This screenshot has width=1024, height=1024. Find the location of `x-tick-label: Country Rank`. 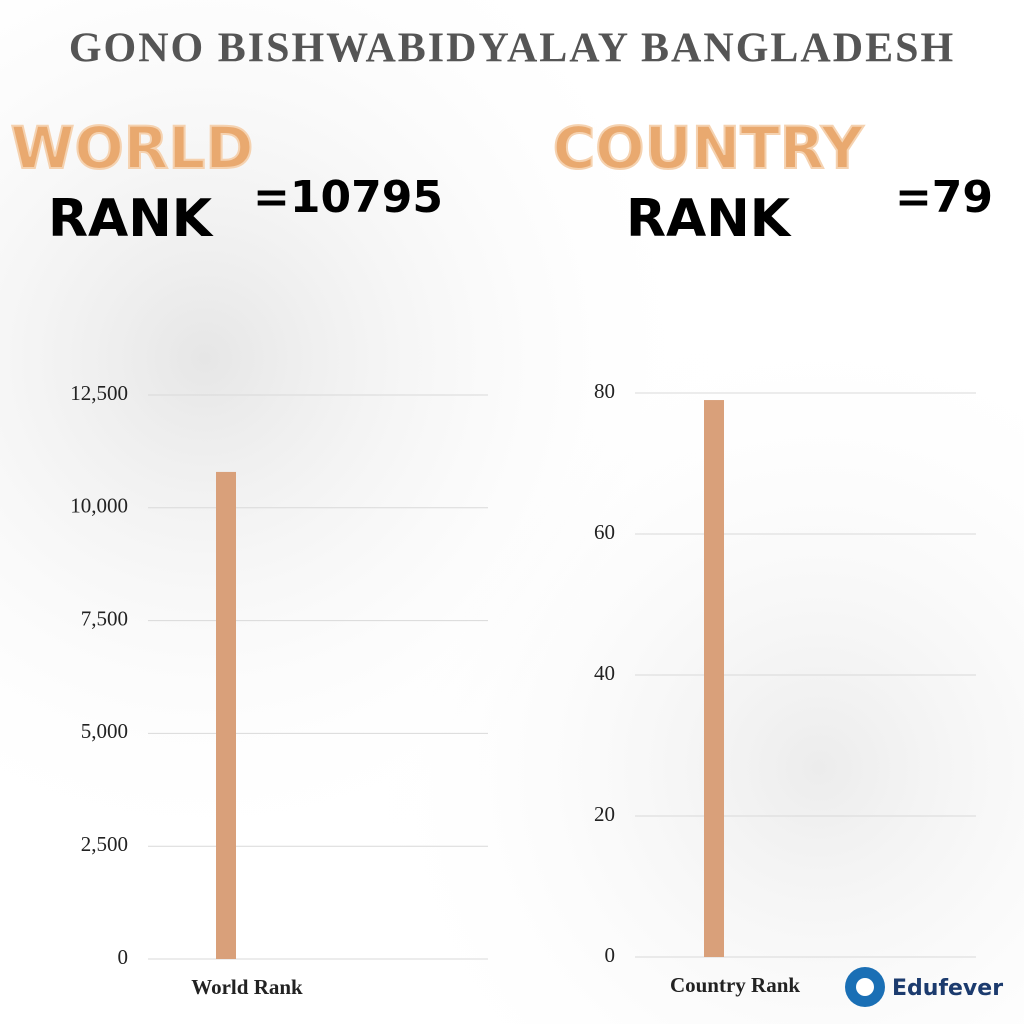

x-tick-label: Country Rank is located at coordinates (735, 985).